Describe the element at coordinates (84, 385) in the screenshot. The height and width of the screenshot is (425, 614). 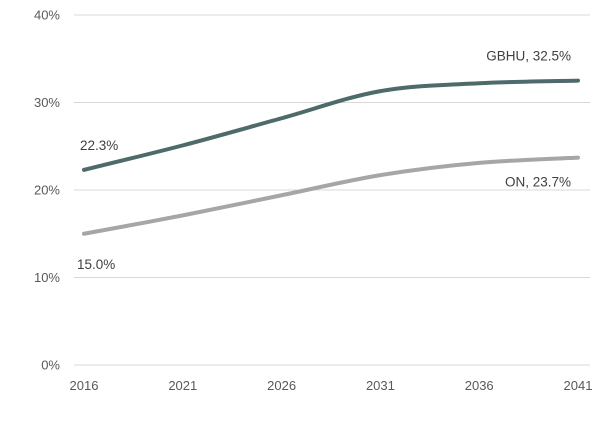
I see `x-axis-tick-label: 2016` at that location.